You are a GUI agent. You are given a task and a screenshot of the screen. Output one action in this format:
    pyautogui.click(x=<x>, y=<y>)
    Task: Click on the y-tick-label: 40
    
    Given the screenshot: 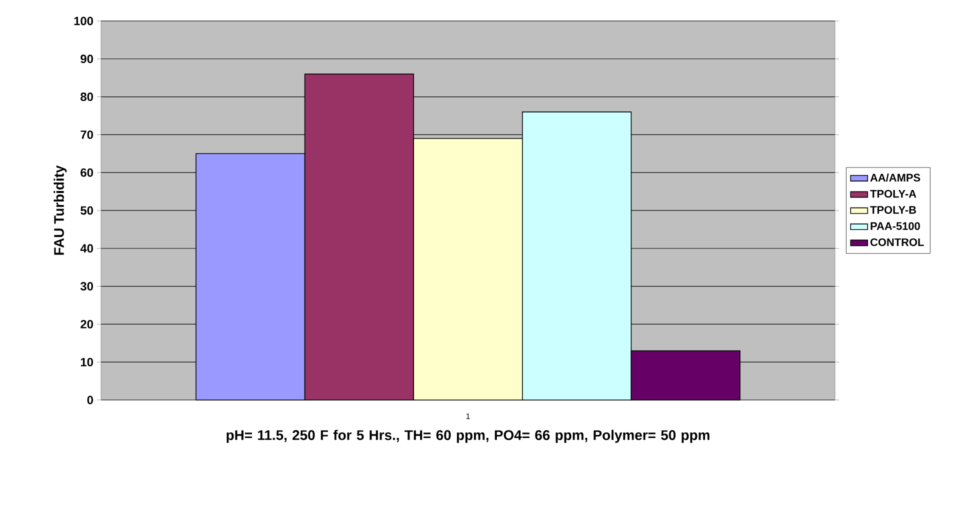 What is the action you would take?
    pyautogui.click(x=86, y=248)
    